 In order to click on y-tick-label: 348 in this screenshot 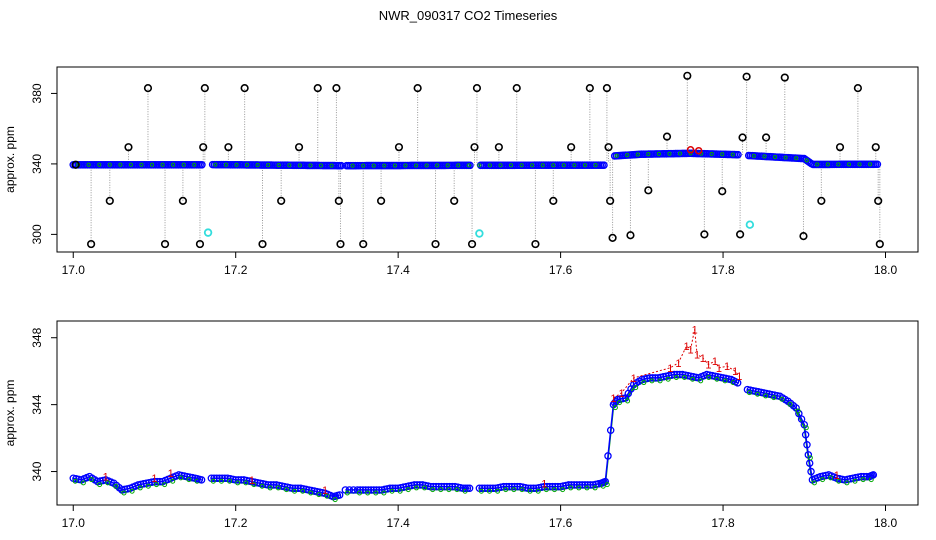, I will do `click(37, 337)`.